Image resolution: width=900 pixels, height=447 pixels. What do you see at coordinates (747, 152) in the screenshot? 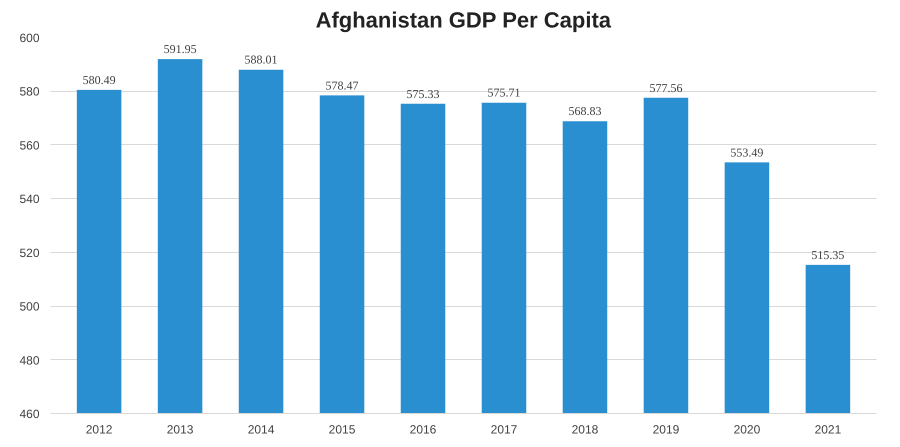
I see `data-label: 553.49` at bounding box center [747, 152].